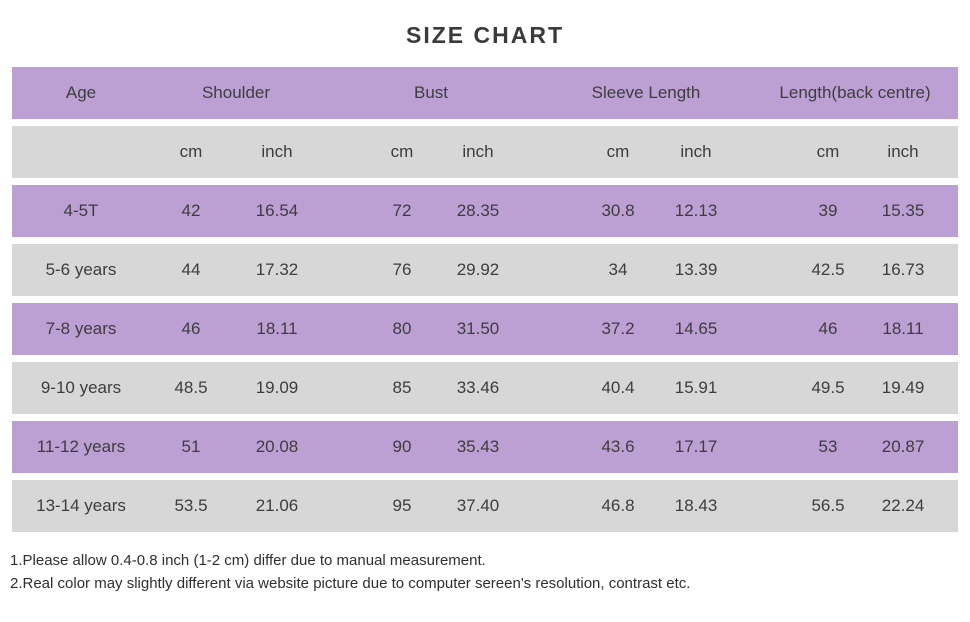 Image resolution: width=970 pixels, height=622 pixels. Describe the element at coordinates (277, 270) in the screenshot. I see `cell-value: 17.32` at that location.